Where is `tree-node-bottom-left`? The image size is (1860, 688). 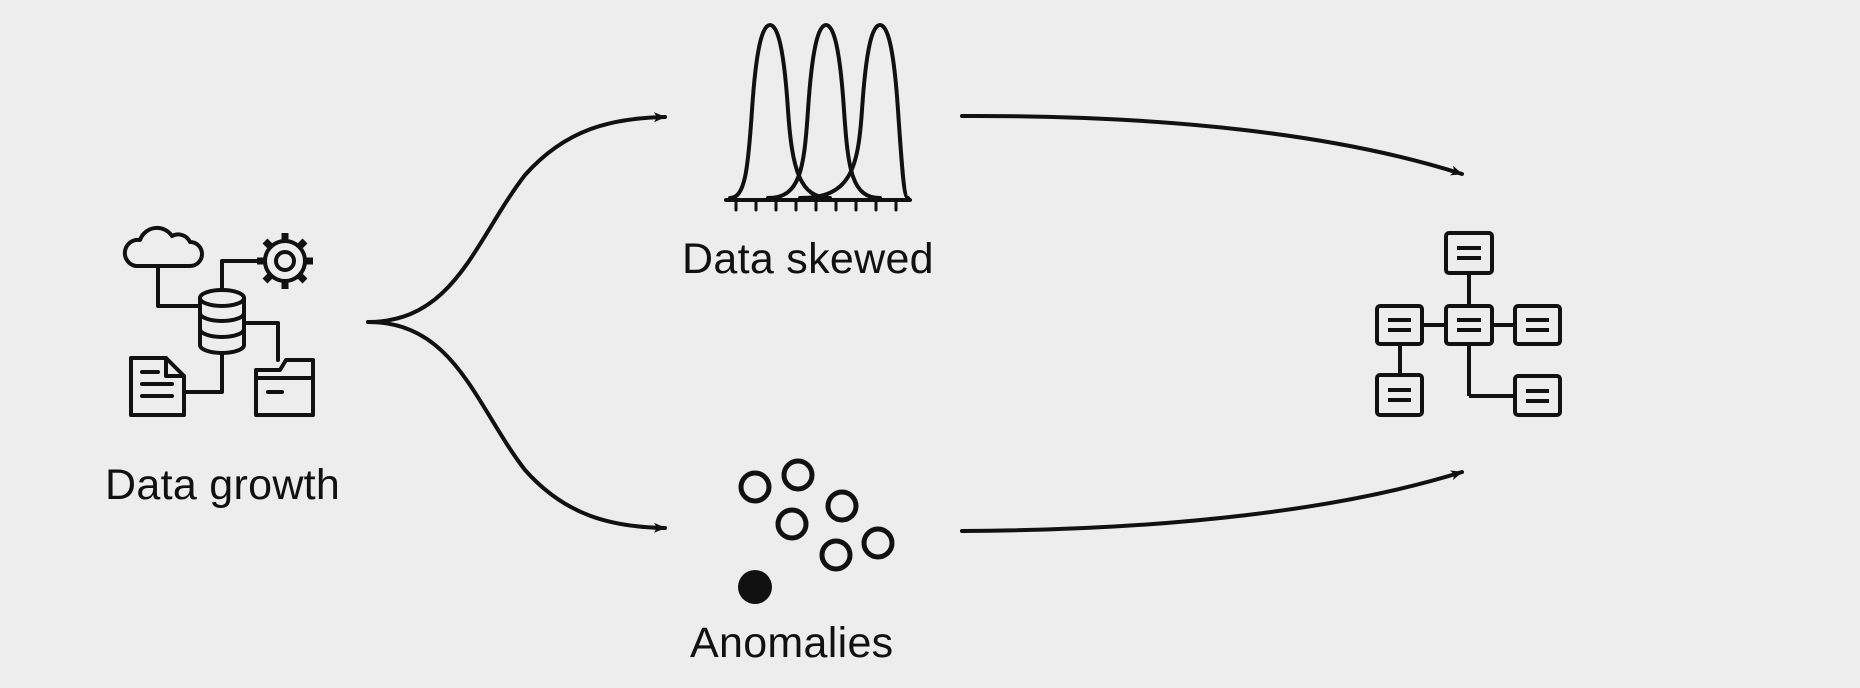 tree-node-bottom-left is located at coordinates (1399, 395).